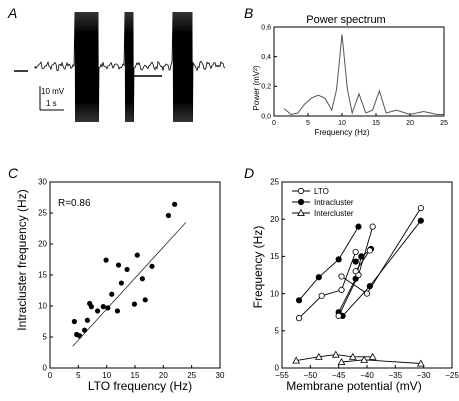  What do you see at coordinates (130, 67) in the screenshot?
I see `membrane-potential-trace` at bounding box center [130, 67].